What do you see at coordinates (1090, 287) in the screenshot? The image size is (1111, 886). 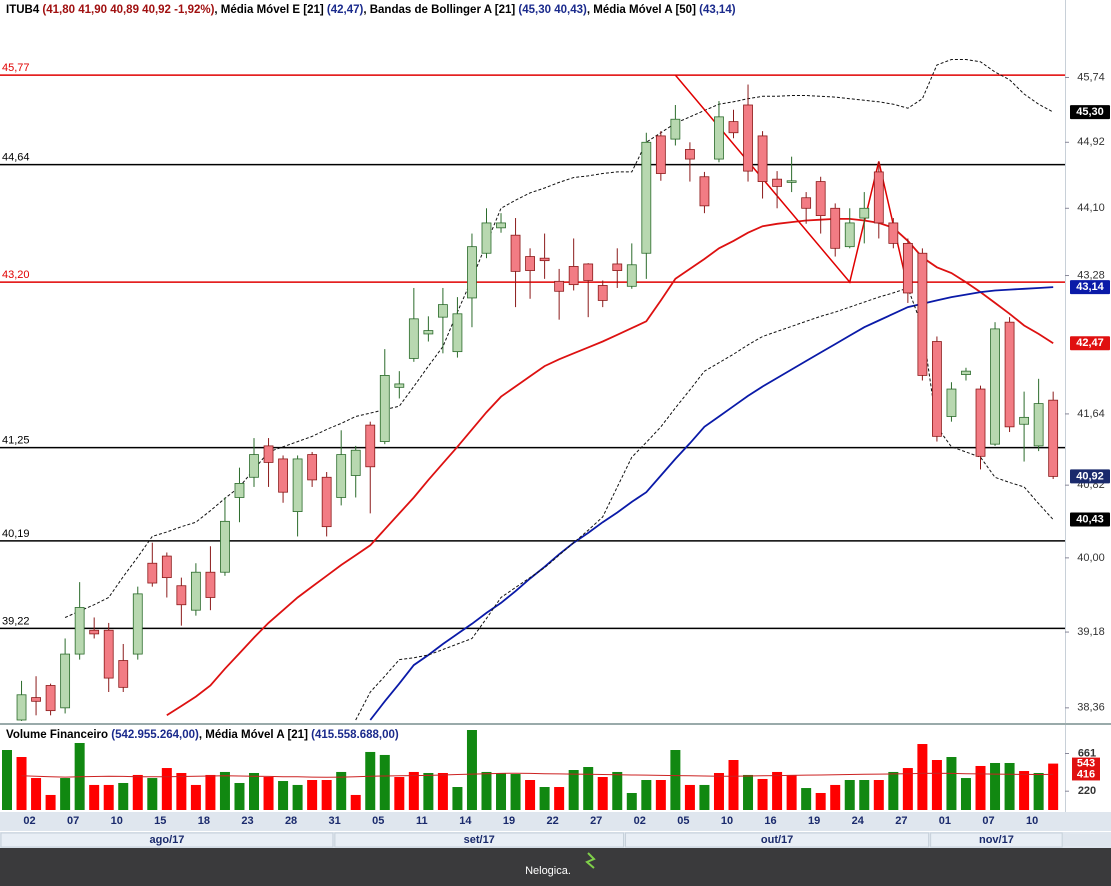 I see `price-badge-label: 43,14` at bounding box center [1090, 287].